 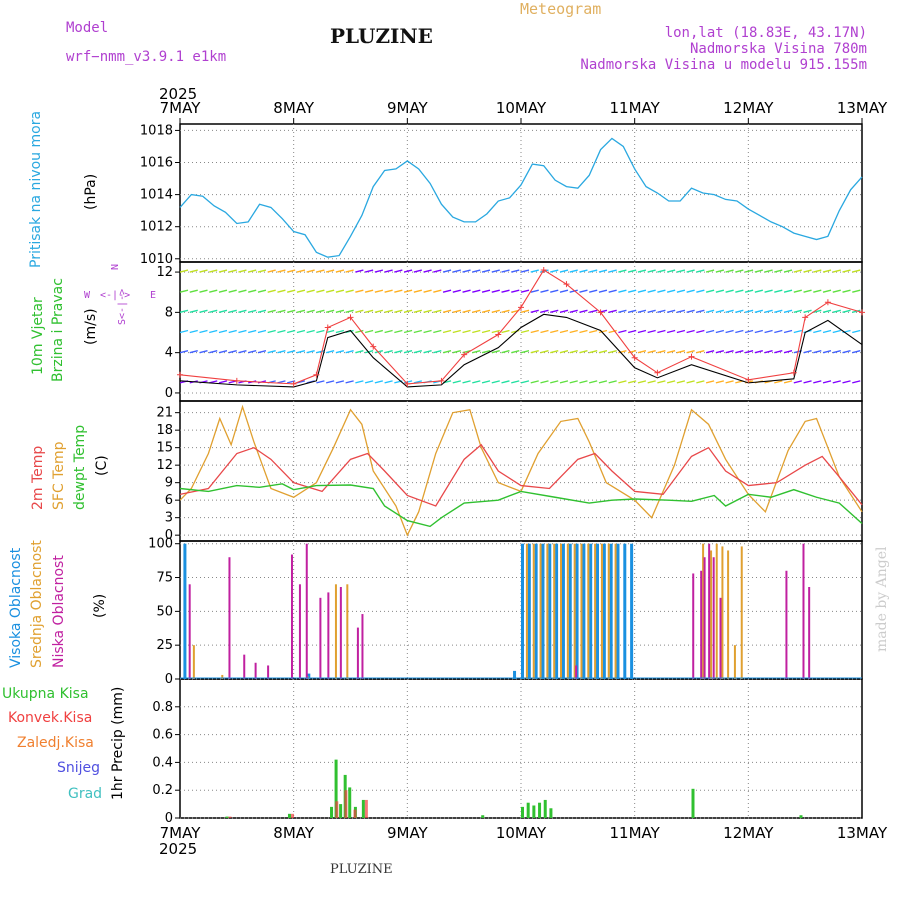 What do you see at coordinates (156, 130) in the screenshot?
I see `ytick-label: 1018` at bounding box center [156, 130].